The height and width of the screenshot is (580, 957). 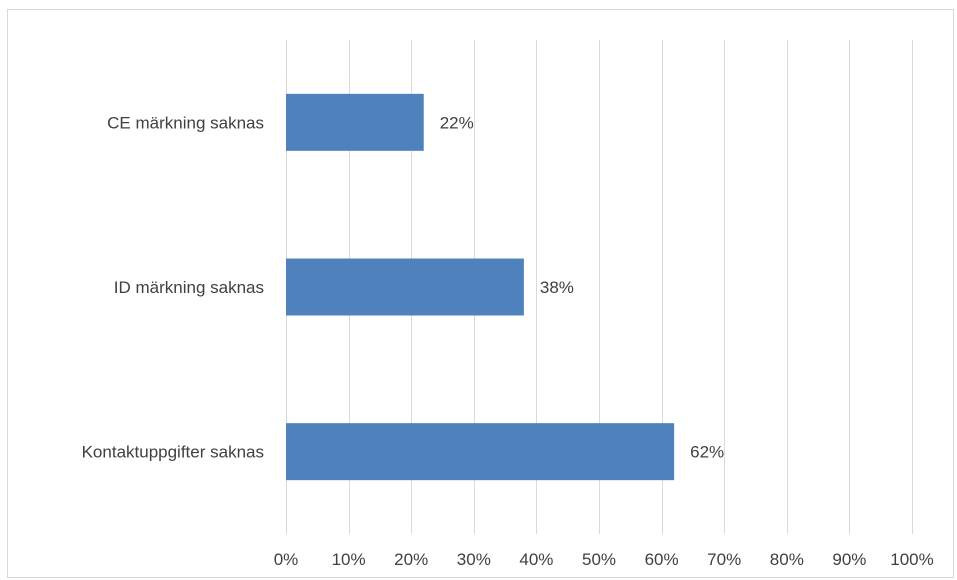 What do you see at coordinates (849, 559) in the screenshot?
I see `x-tick-label-90: 90%` at bounding box center [849, 559].